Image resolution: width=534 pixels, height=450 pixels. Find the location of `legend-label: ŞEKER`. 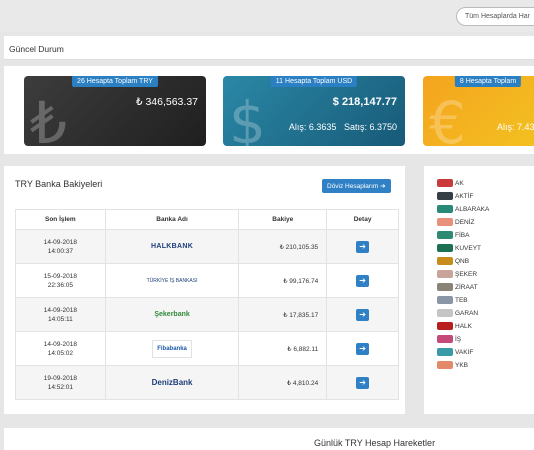

legend-label: ŞEKER is located at coordinates (466, 274).